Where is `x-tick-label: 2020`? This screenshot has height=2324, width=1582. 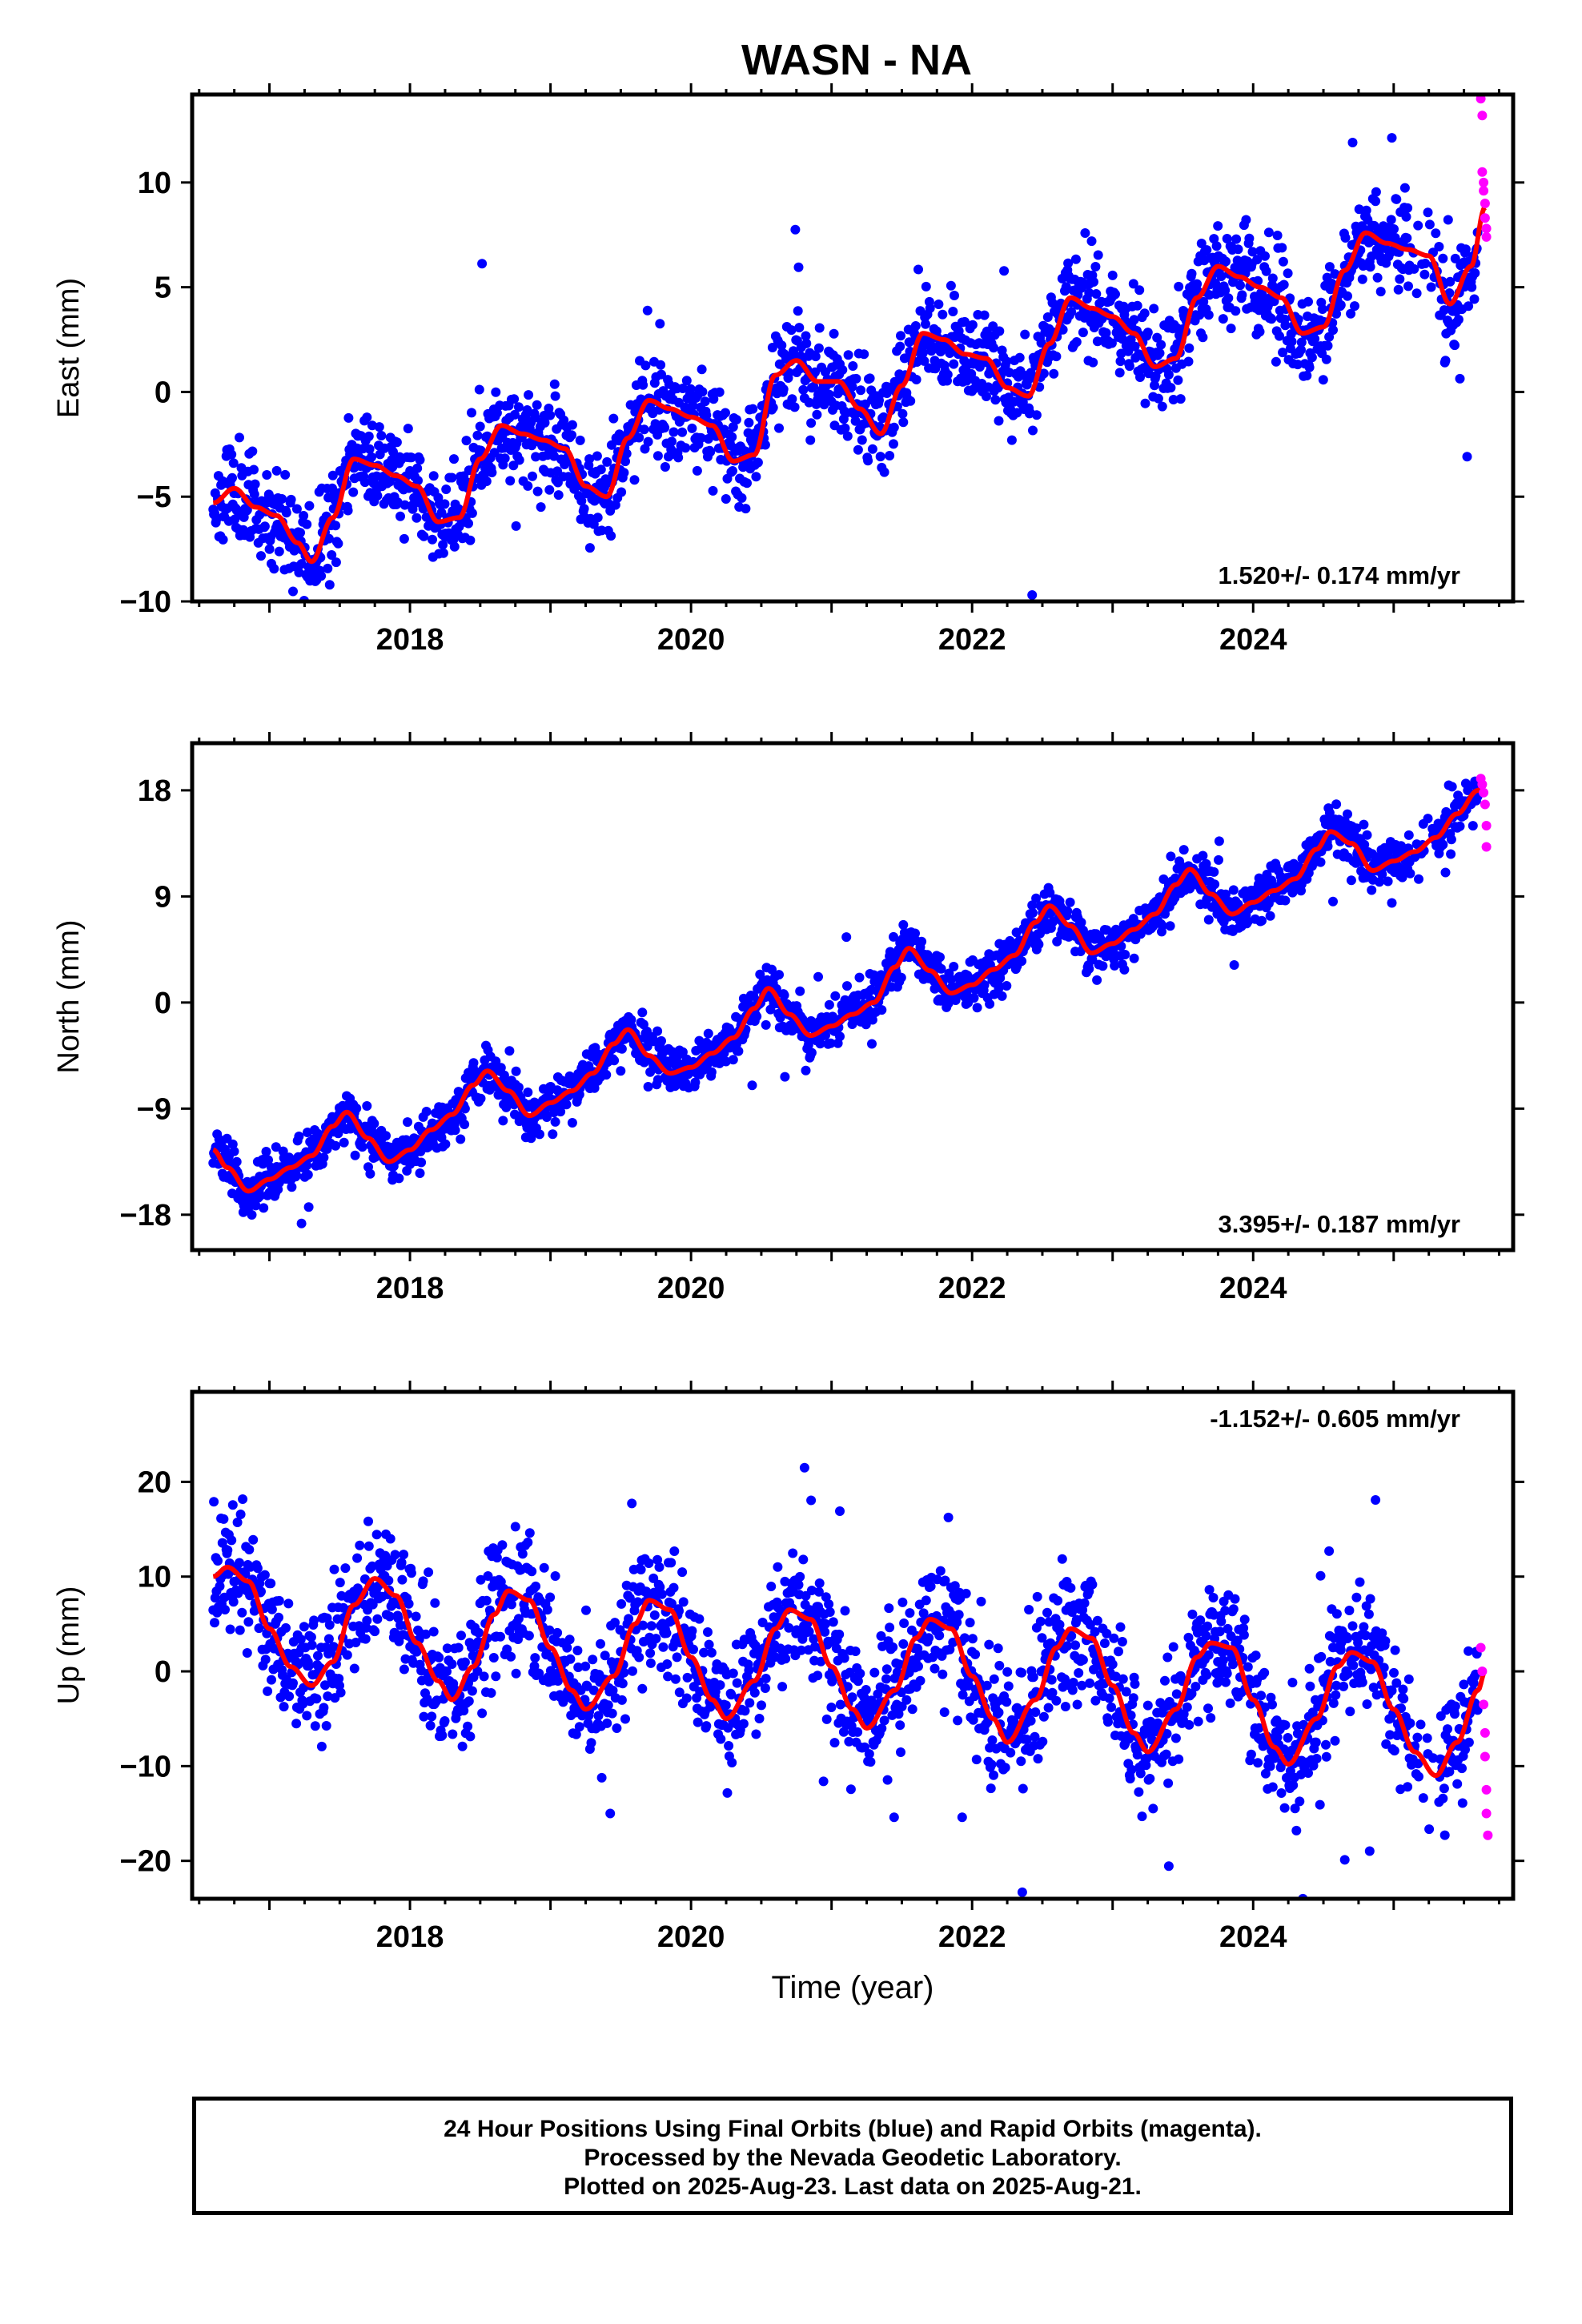 x-tick-label: 2020 is located at coordinates (691, 1288).